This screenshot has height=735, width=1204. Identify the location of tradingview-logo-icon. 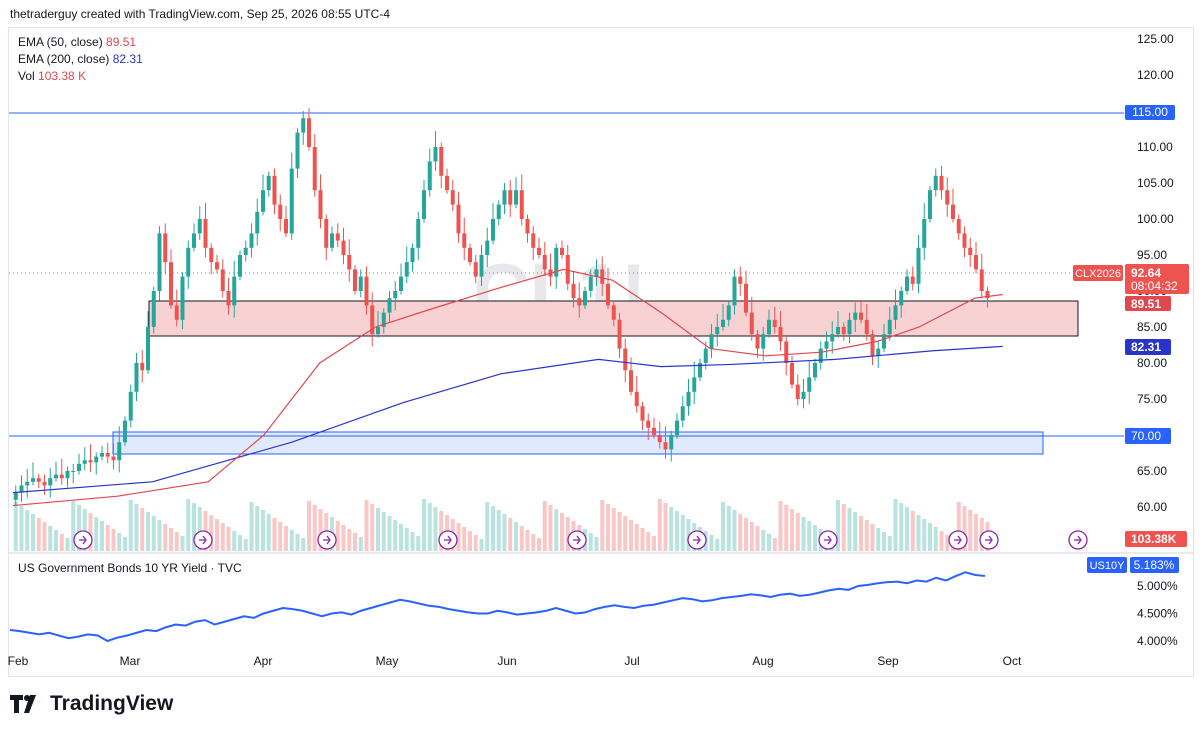
(23, 704).